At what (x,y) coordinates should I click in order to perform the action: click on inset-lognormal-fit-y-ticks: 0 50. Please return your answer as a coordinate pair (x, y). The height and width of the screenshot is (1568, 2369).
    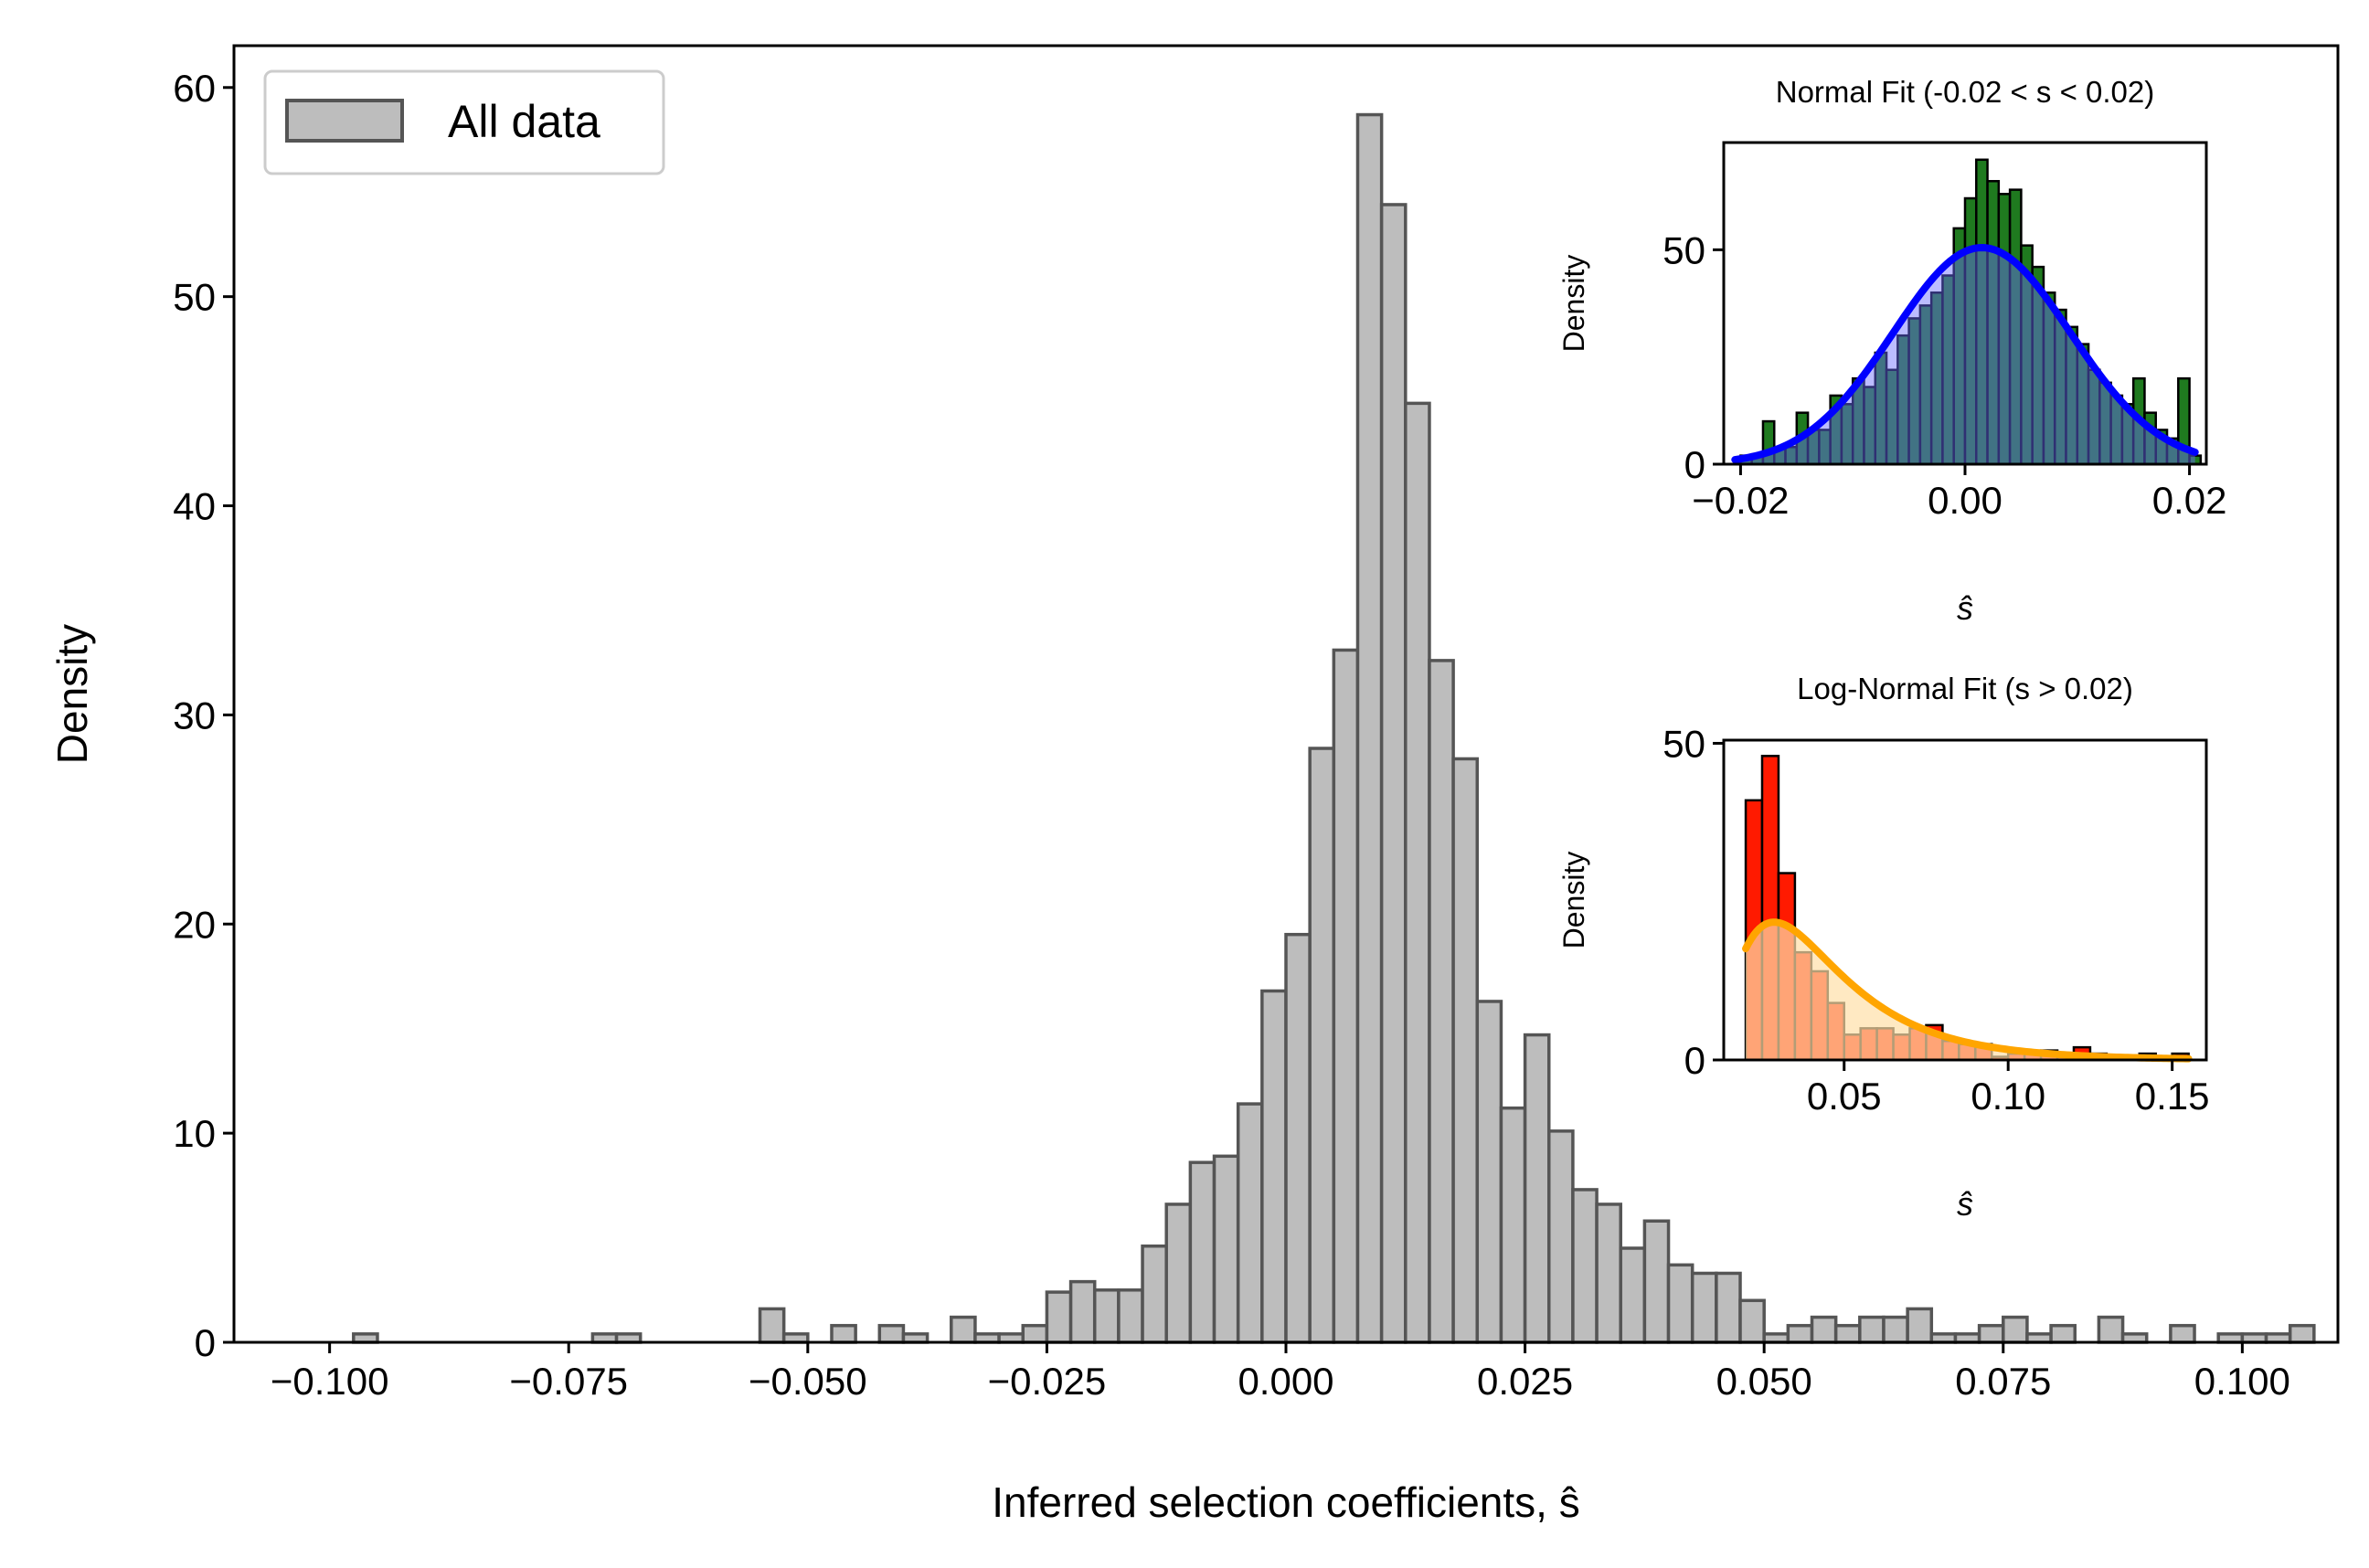
    Looking at the image, I should click on (1693, 902).